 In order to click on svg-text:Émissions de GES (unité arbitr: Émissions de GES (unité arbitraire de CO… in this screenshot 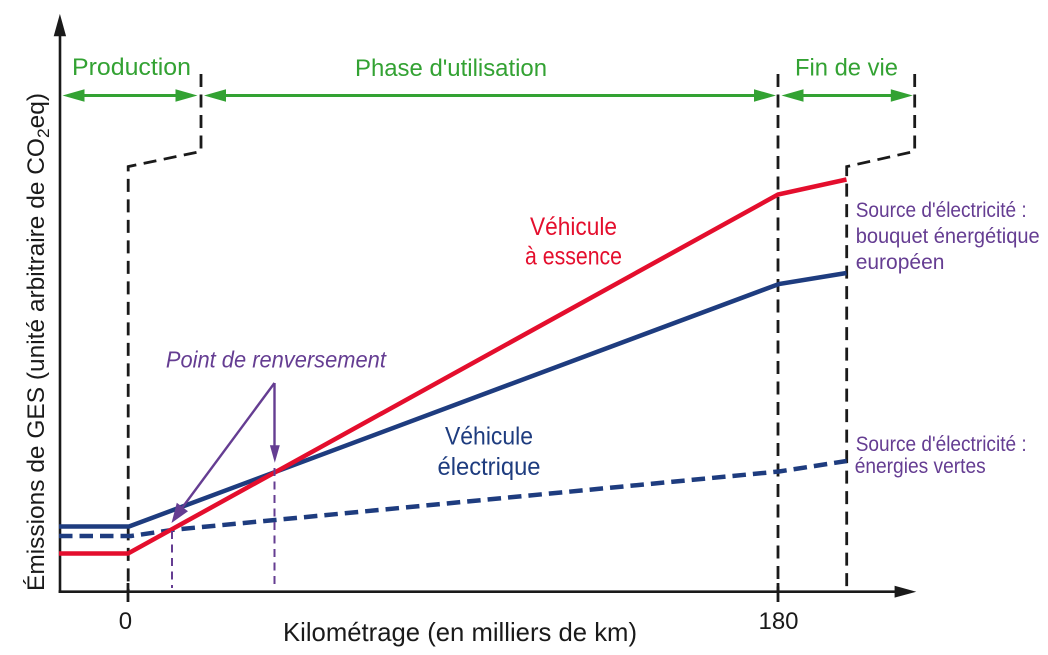, I will do `click(38, 342)`.